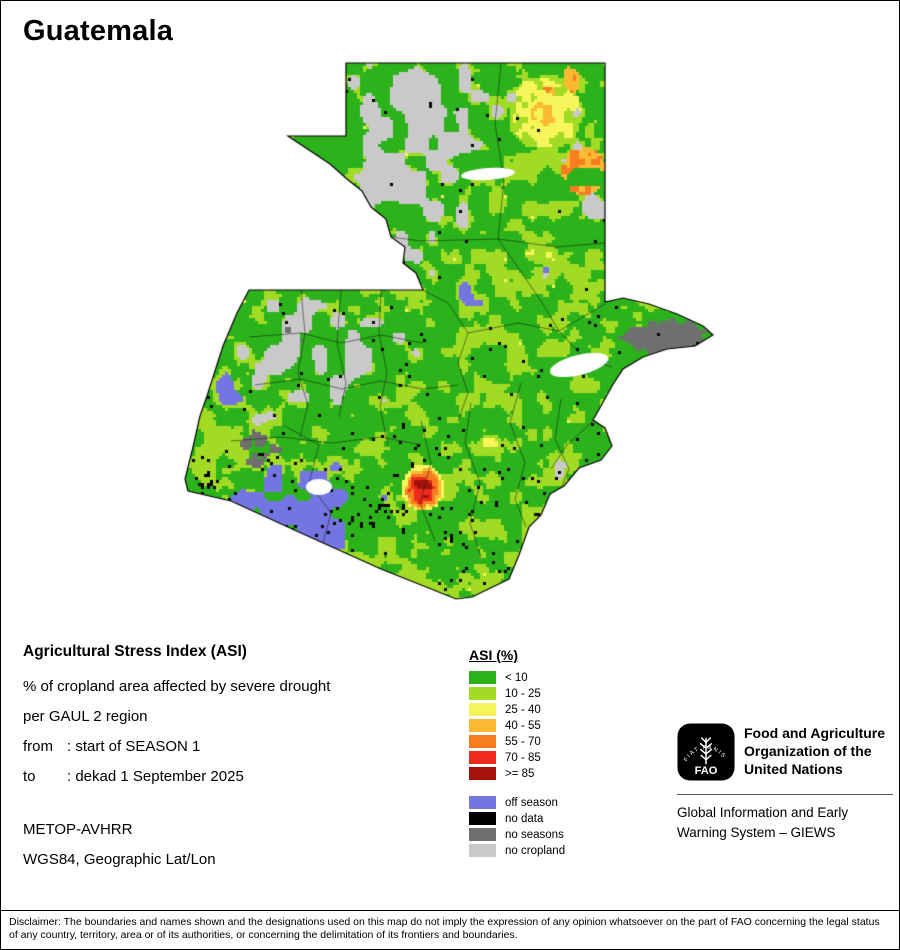  I want to click on legend-gap, so click(517, 789).